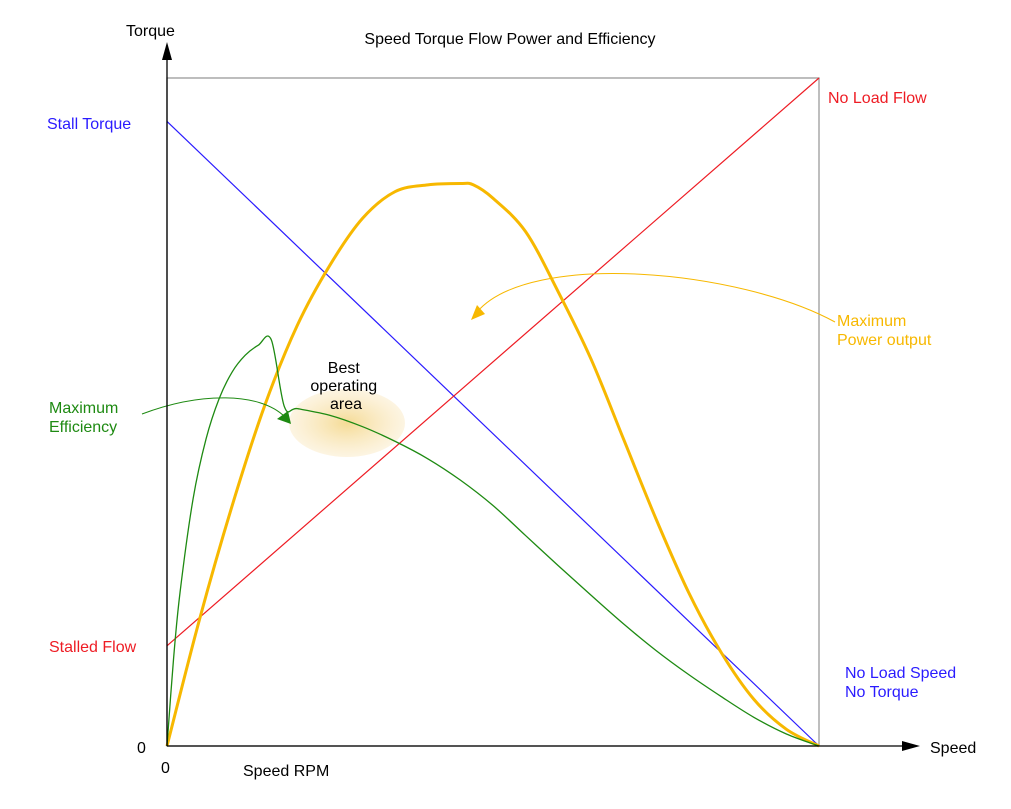 Image resolution: width=1011 pixels, height=809 pixels. I want to click on best-area-line-1: Best, so click(344, 368).